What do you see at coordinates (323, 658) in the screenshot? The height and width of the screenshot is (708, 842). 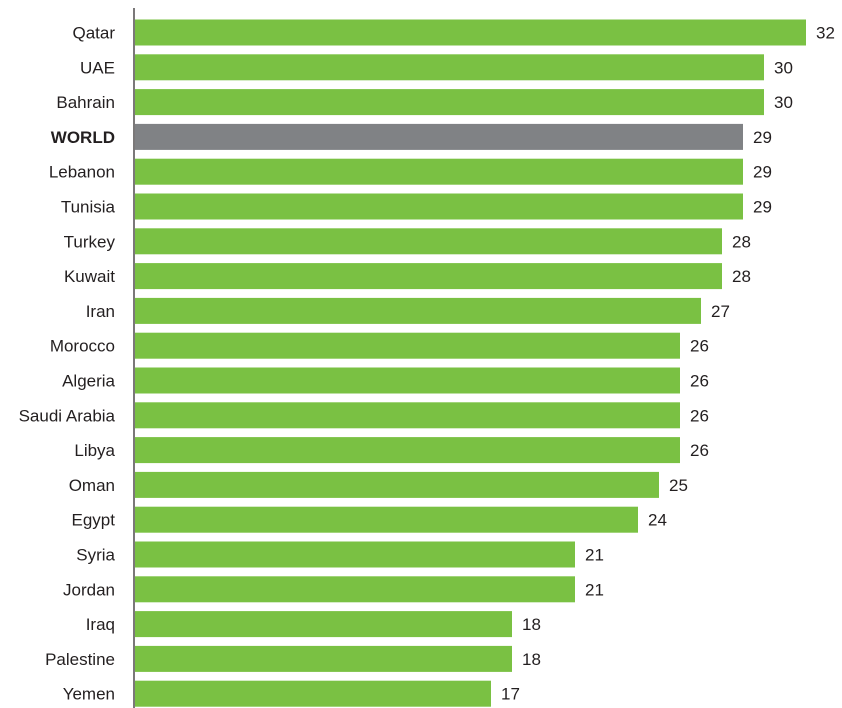 I see `bar-palestine` at bounding box center [323, 658].